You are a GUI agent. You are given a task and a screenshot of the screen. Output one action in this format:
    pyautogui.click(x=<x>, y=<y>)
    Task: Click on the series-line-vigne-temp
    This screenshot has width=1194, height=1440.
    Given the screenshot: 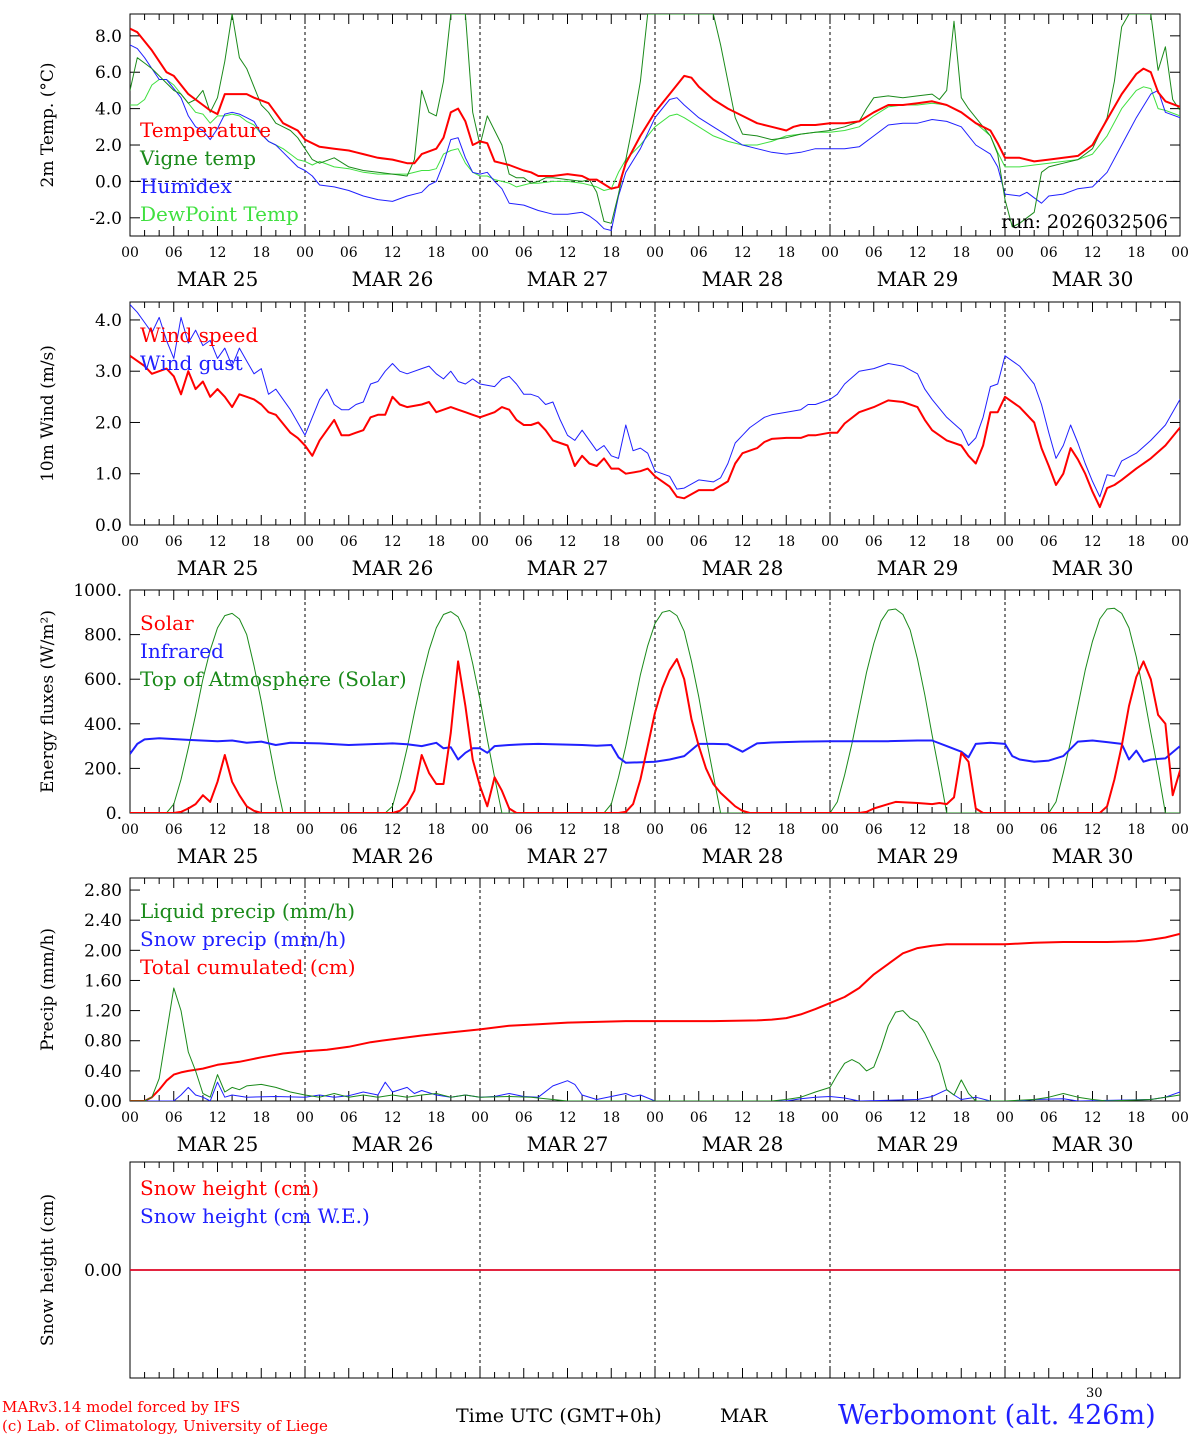 What is the action you would take?
    pyautogui.click(x=655, y=121)
    